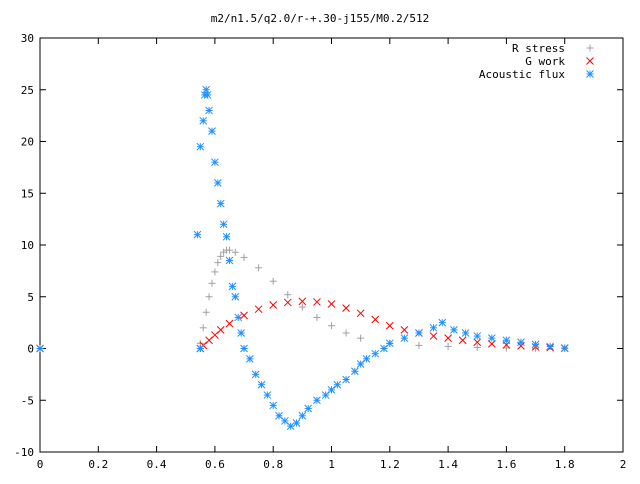 The width and height of the screenshot is (640, 484). I want to click on x-tick-label: 0.2, so click(98, 464).